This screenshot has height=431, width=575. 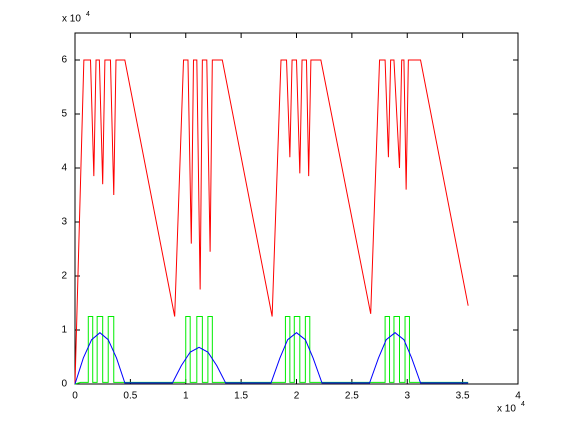 I want to click on y-tick-label: 5, so click(x=64, y=114).